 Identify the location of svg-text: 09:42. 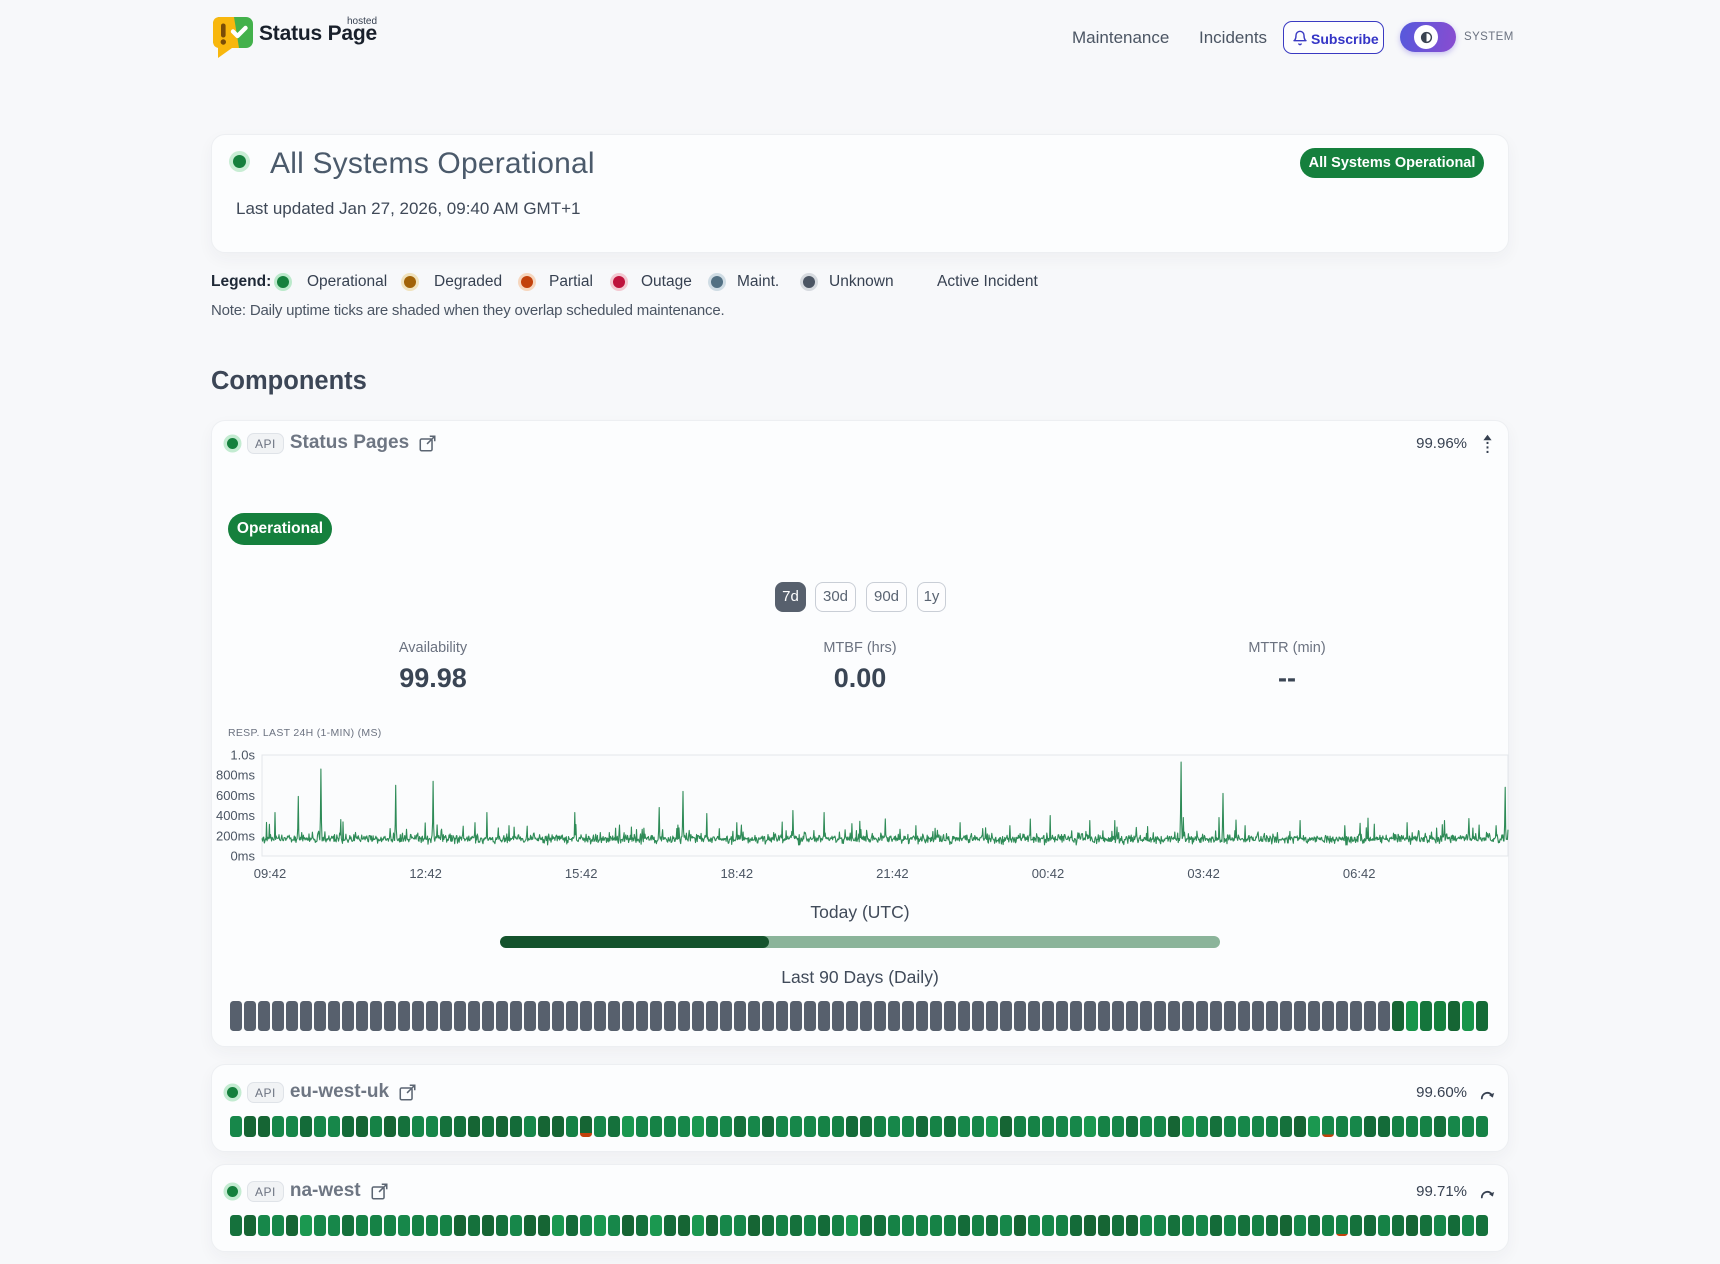
(270, 873).